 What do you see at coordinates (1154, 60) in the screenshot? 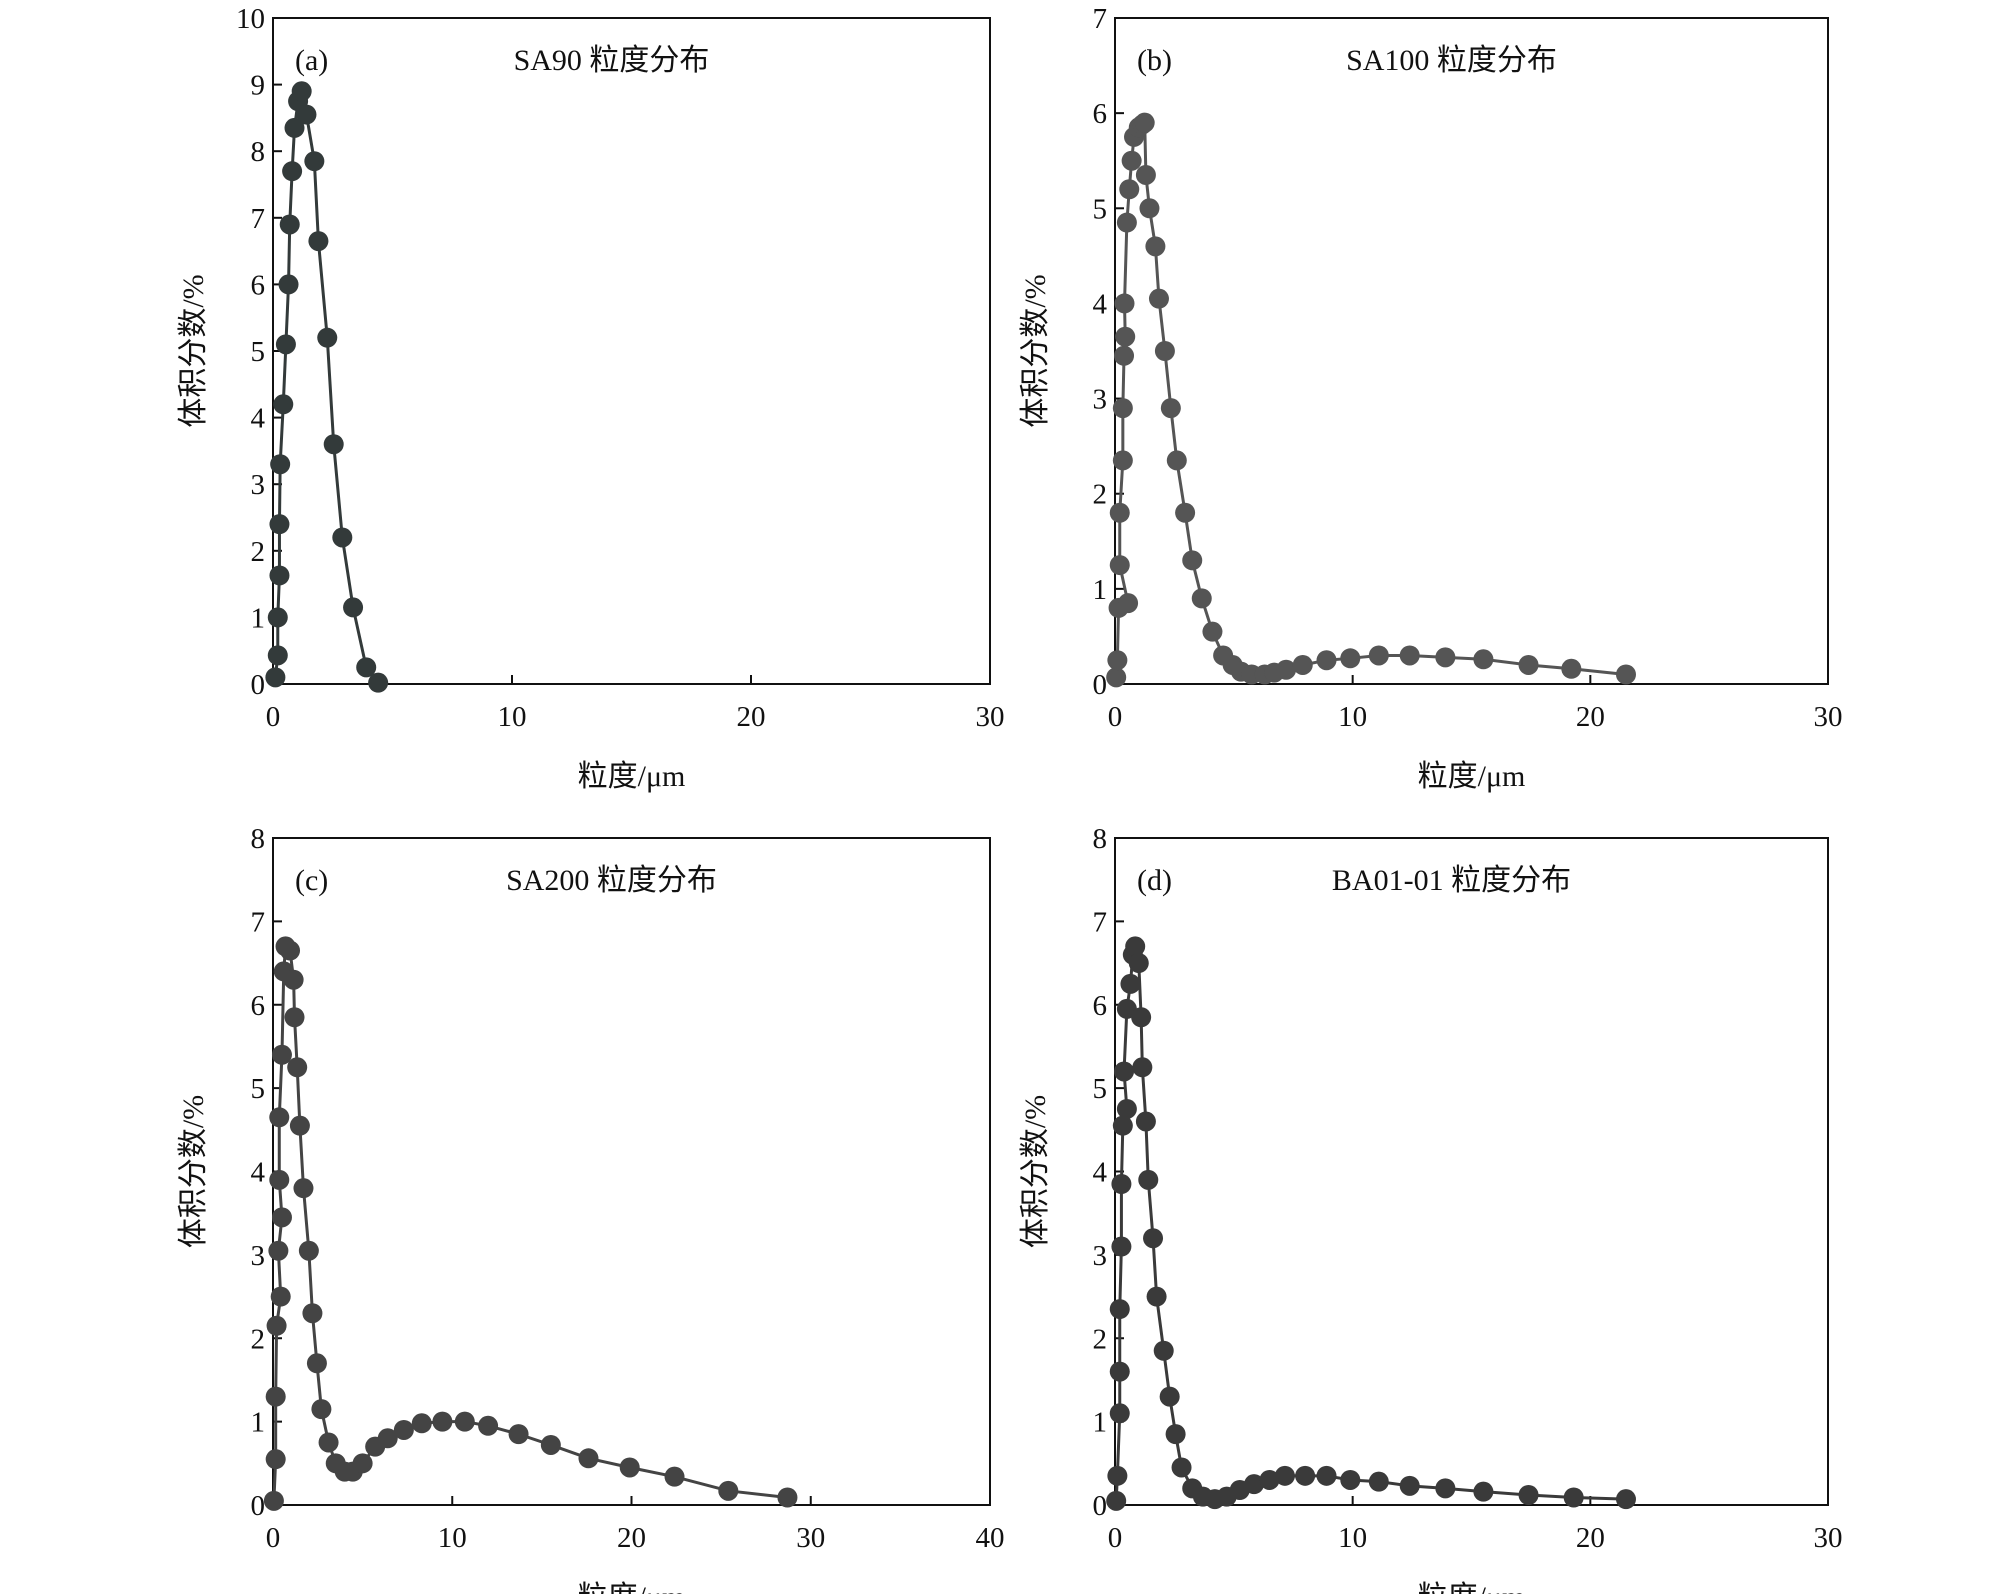
I see `panel-label: (b)` at bounding box center [1154, 60].